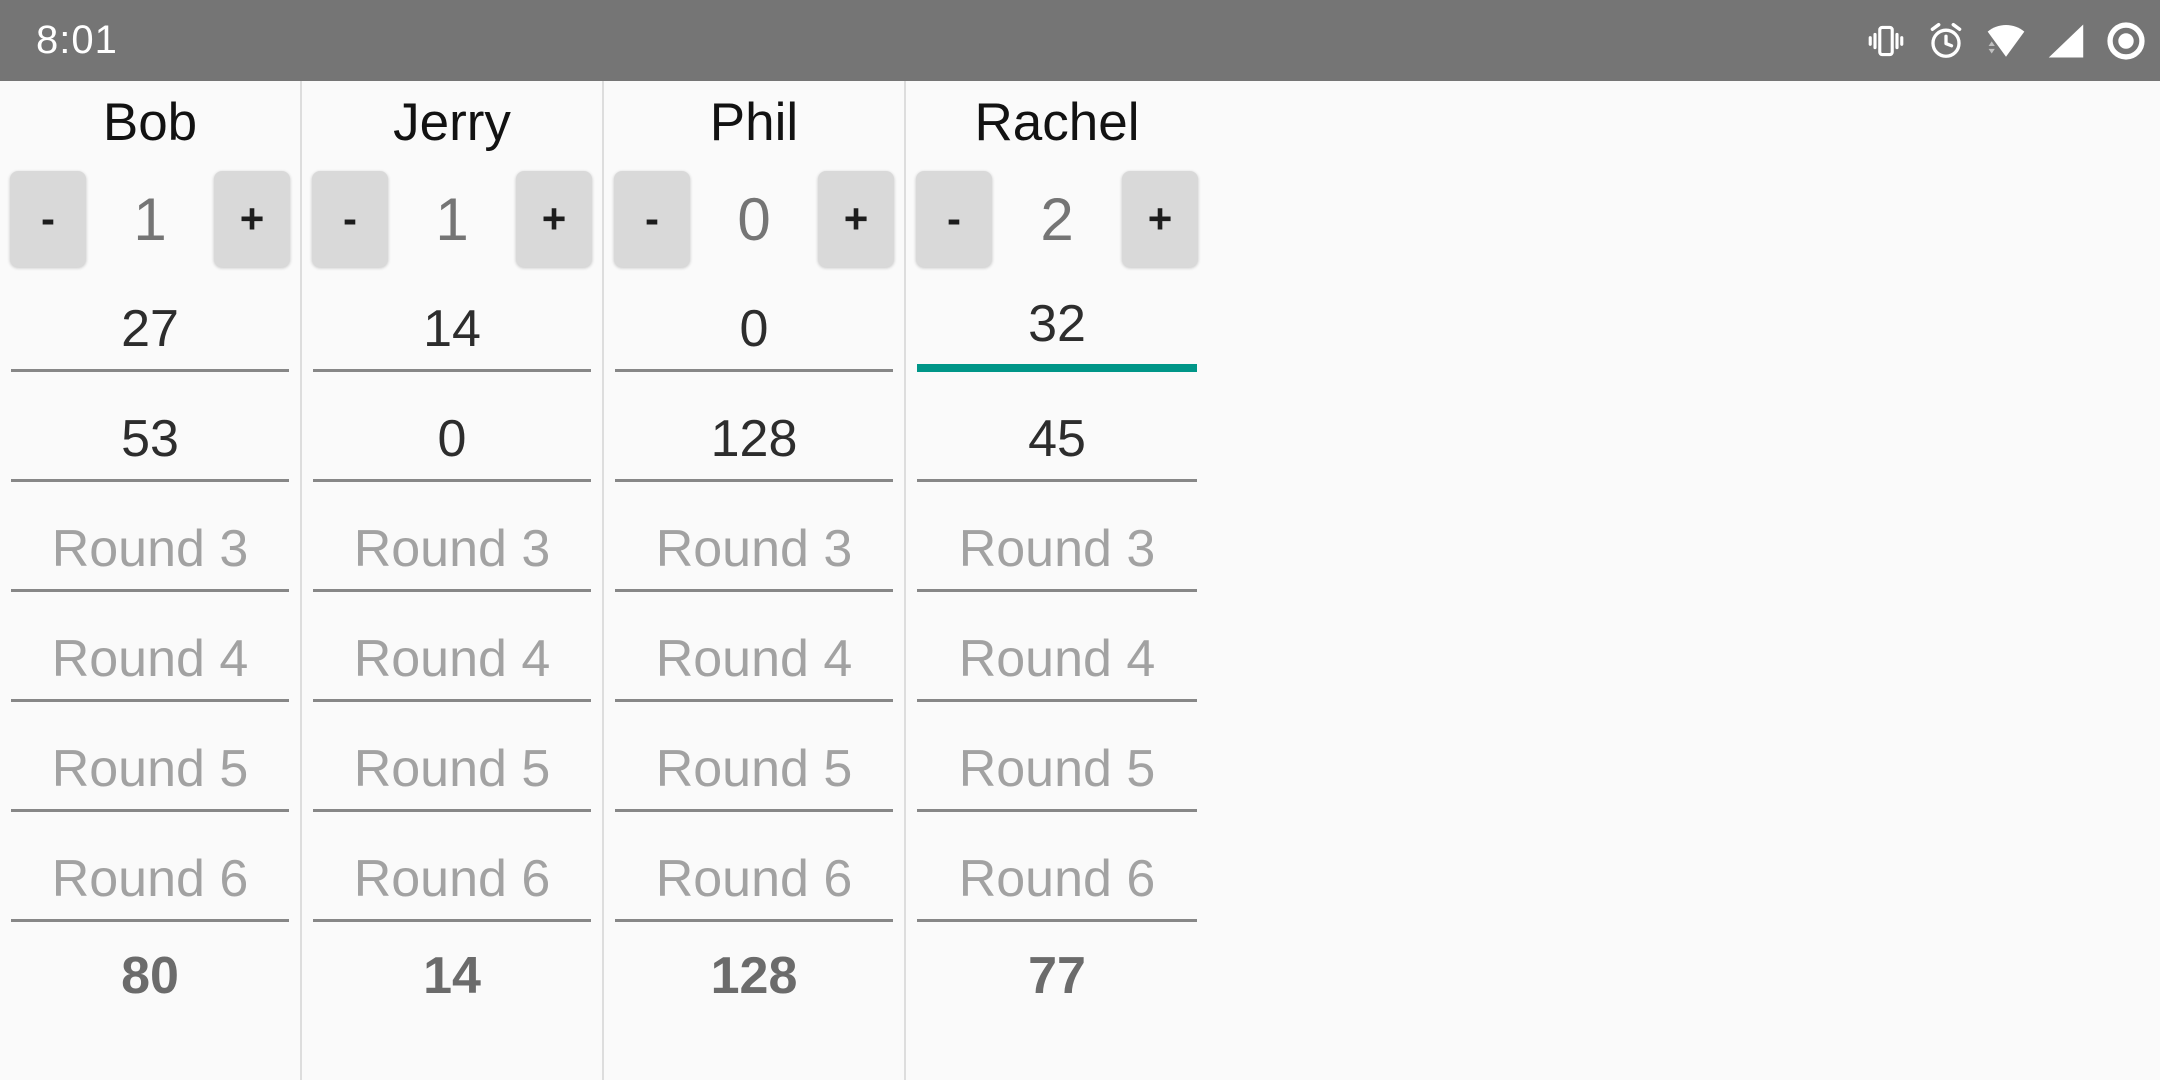 Image resolution: width=2160 pixels, height=1080 pixels. Describe the element at coordinates (2006, 40) in the screenshot. I see `wifi-icon` at that location.